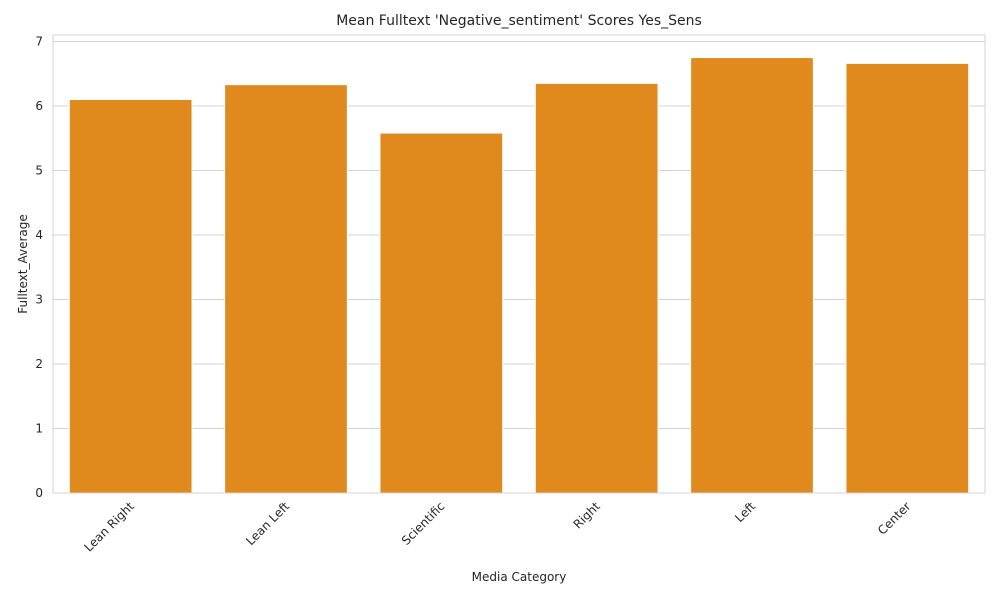 The height and width of the screenshot is (600, 1000). I want to click on x-tick-label: Scientific, so click(423, 523).